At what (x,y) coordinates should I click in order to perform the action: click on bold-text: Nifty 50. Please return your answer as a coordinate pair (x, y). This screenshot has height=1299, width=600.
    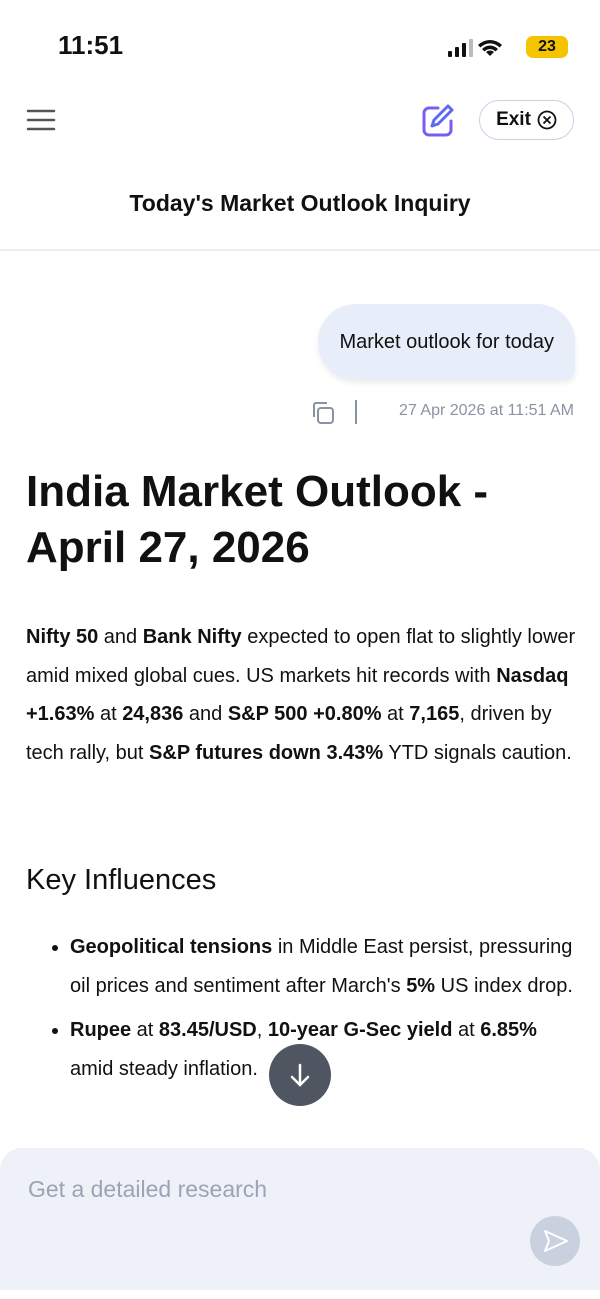
    Looking at the image, I should click on (62, 637).